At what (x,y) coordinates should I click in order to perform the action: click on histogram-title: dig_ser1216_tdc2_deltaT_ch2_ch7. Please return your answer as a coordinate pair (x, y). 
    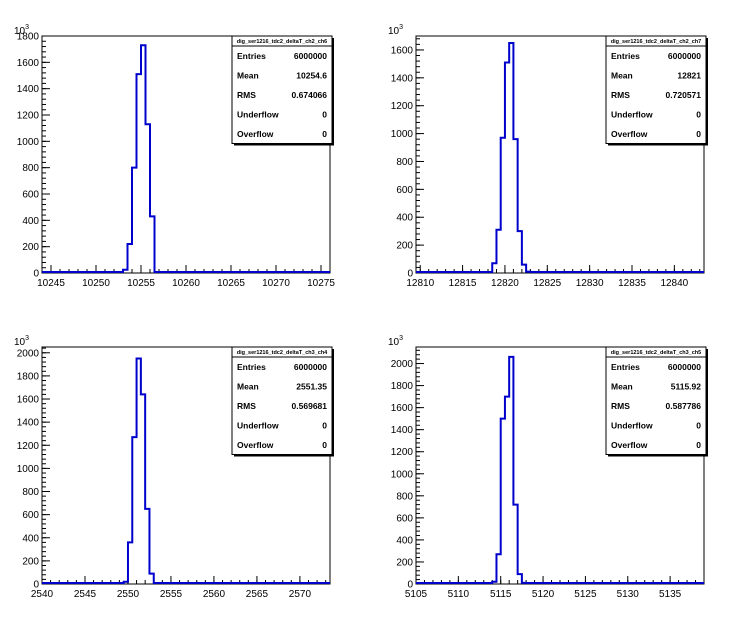
    Looking at the image, I should click on (656, 42).